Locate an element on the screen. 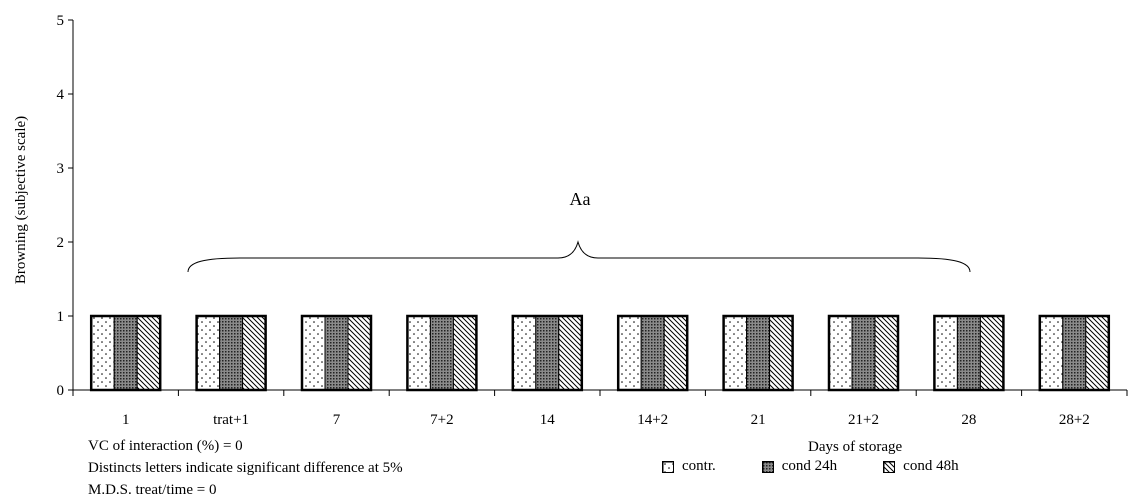  legend: contr. cond 24h cond 48h is located at coordinates (833, 466).